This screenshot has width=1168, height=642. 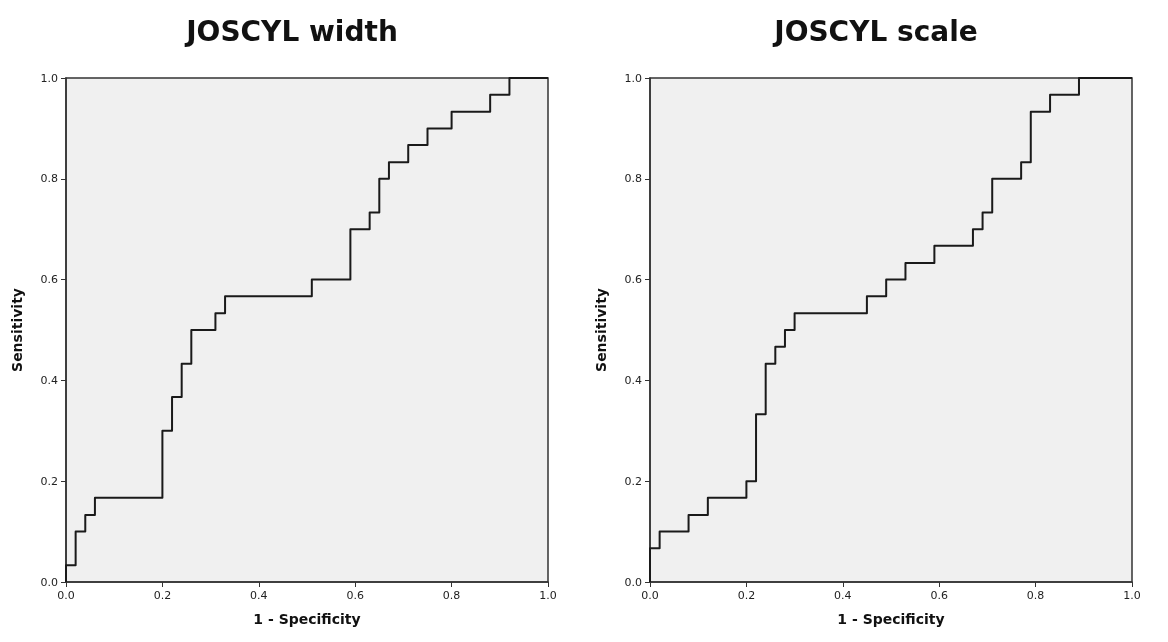 What do you see at coordinates (291, 31) in the screenshot?
I see `chart-title: JOSCYL width` at bounding box center [291, 31].